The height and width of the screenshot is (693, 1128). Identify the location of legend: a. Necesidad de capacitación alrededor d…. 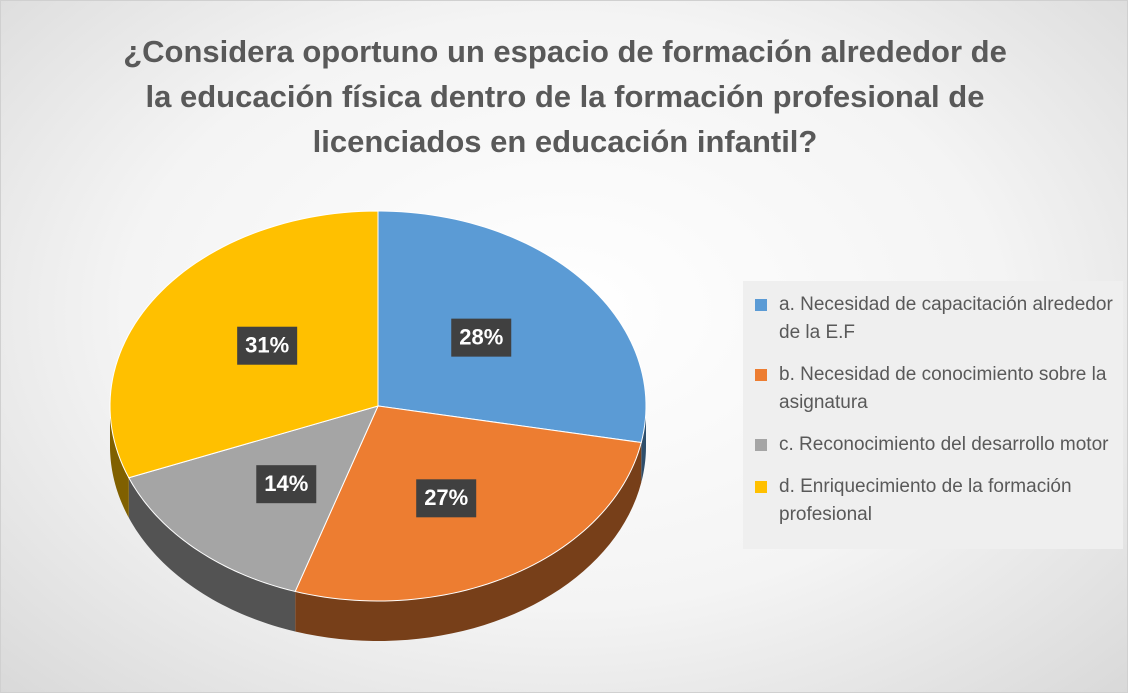
(933, 415).